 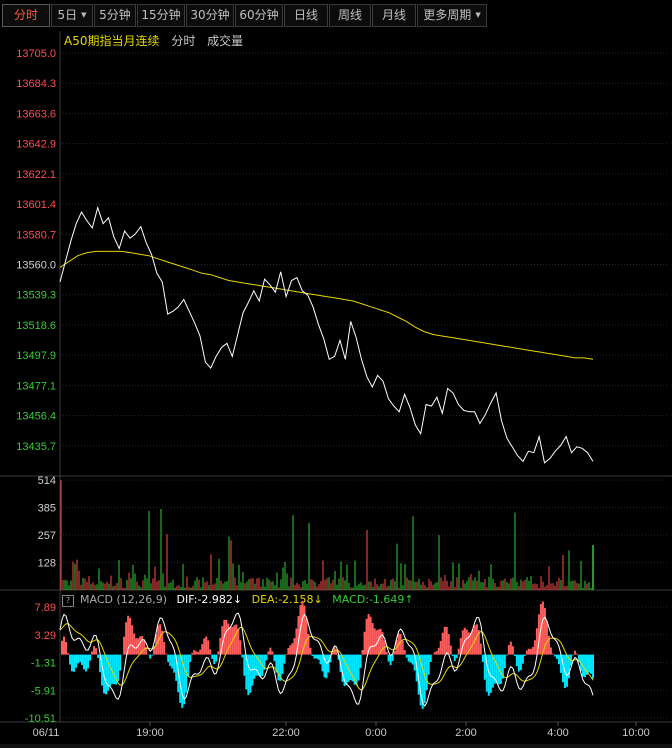 I want to click on macd-tick-label: -1.31, so click(x=43, y=664).